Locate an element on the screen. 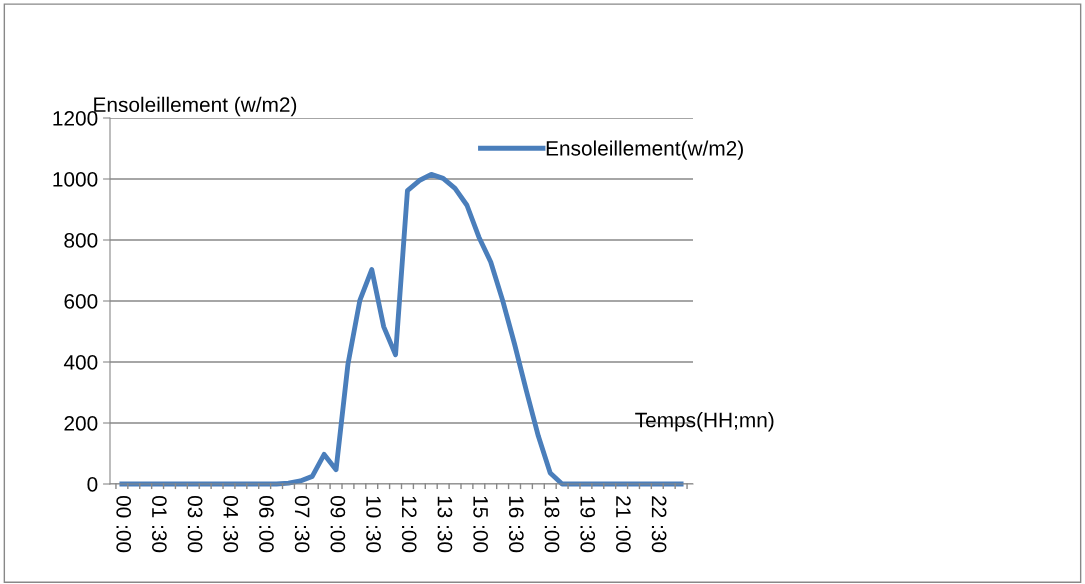  x-tick-label: 00 :00 is located at coordinates (124, 524).